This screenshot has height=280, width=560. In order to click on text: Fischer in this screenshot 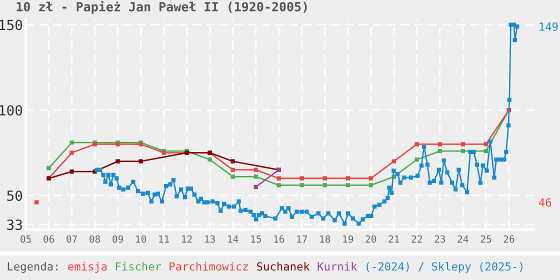, I will do `click(139, 266)`.